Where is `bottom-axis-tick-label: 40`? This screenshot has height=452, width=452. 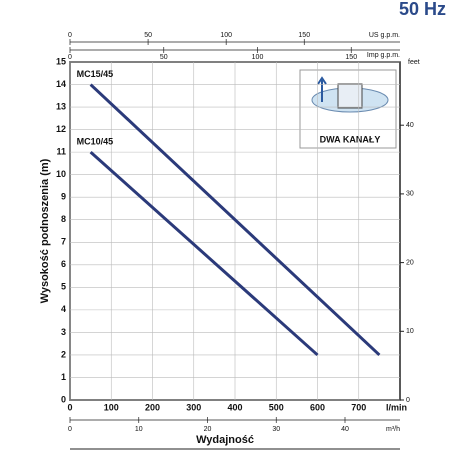 bottom-axis-tick-label: 40 is located at coordinates (345, 429).